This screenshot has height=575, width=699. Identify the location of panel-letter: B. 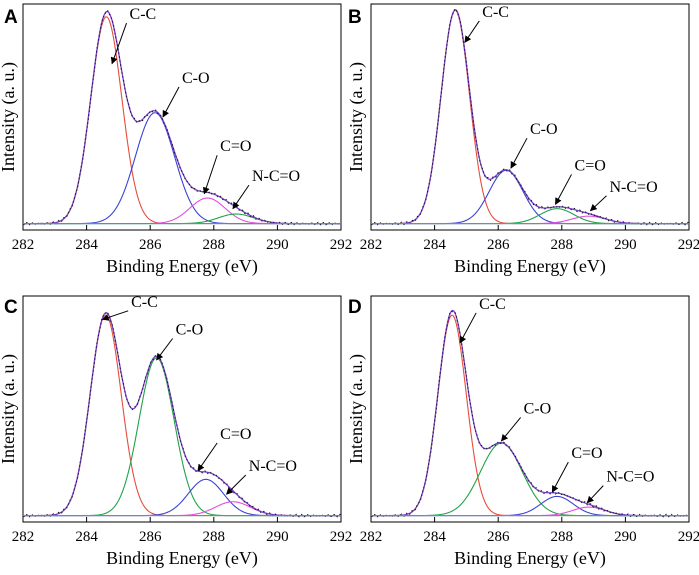
(355, 17).